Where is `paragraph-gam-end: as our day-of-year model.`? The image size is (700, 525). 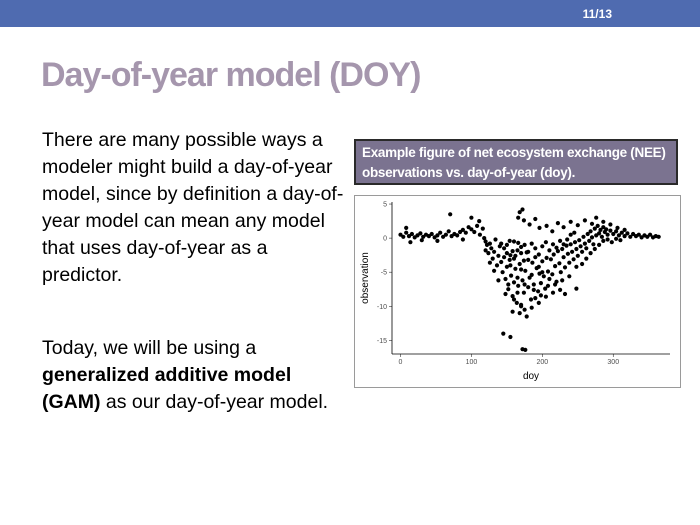
paragraph-gam-end: as our day-of-year model. is located at coordinates (214, 402).